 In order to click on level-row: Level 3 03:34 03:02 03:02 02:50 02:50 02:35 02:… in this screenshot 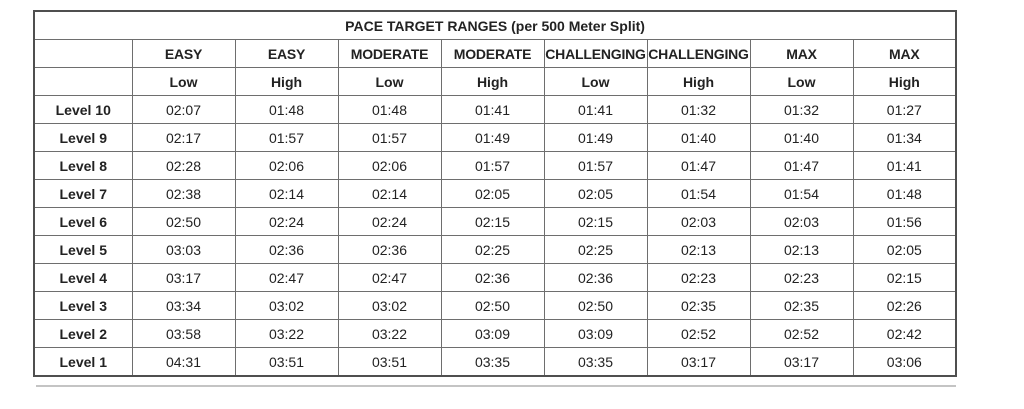, I will do `click(495, 305)`.